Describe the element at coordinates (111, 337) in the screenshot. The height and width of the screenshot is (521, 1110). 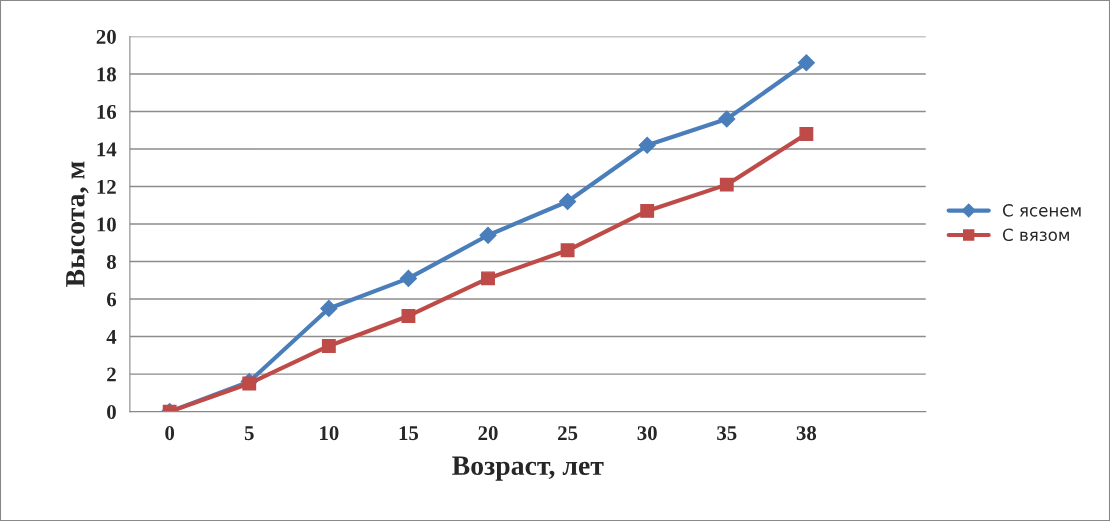
I see `y-tick-label: 4` at that location.